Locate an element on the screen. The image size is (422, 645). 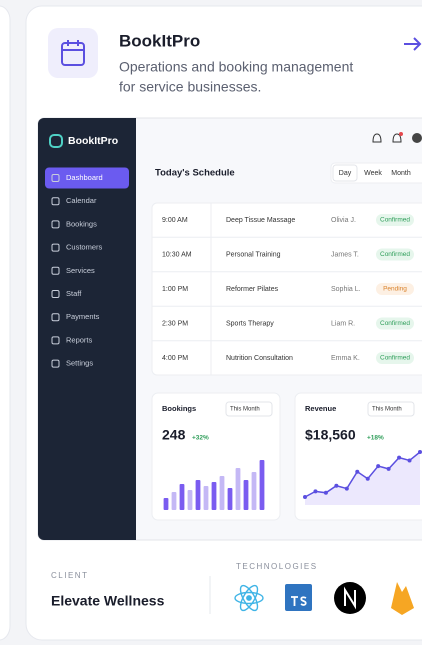
tech-label: TECHNOLOGIES is located at coordinates (277, 566).